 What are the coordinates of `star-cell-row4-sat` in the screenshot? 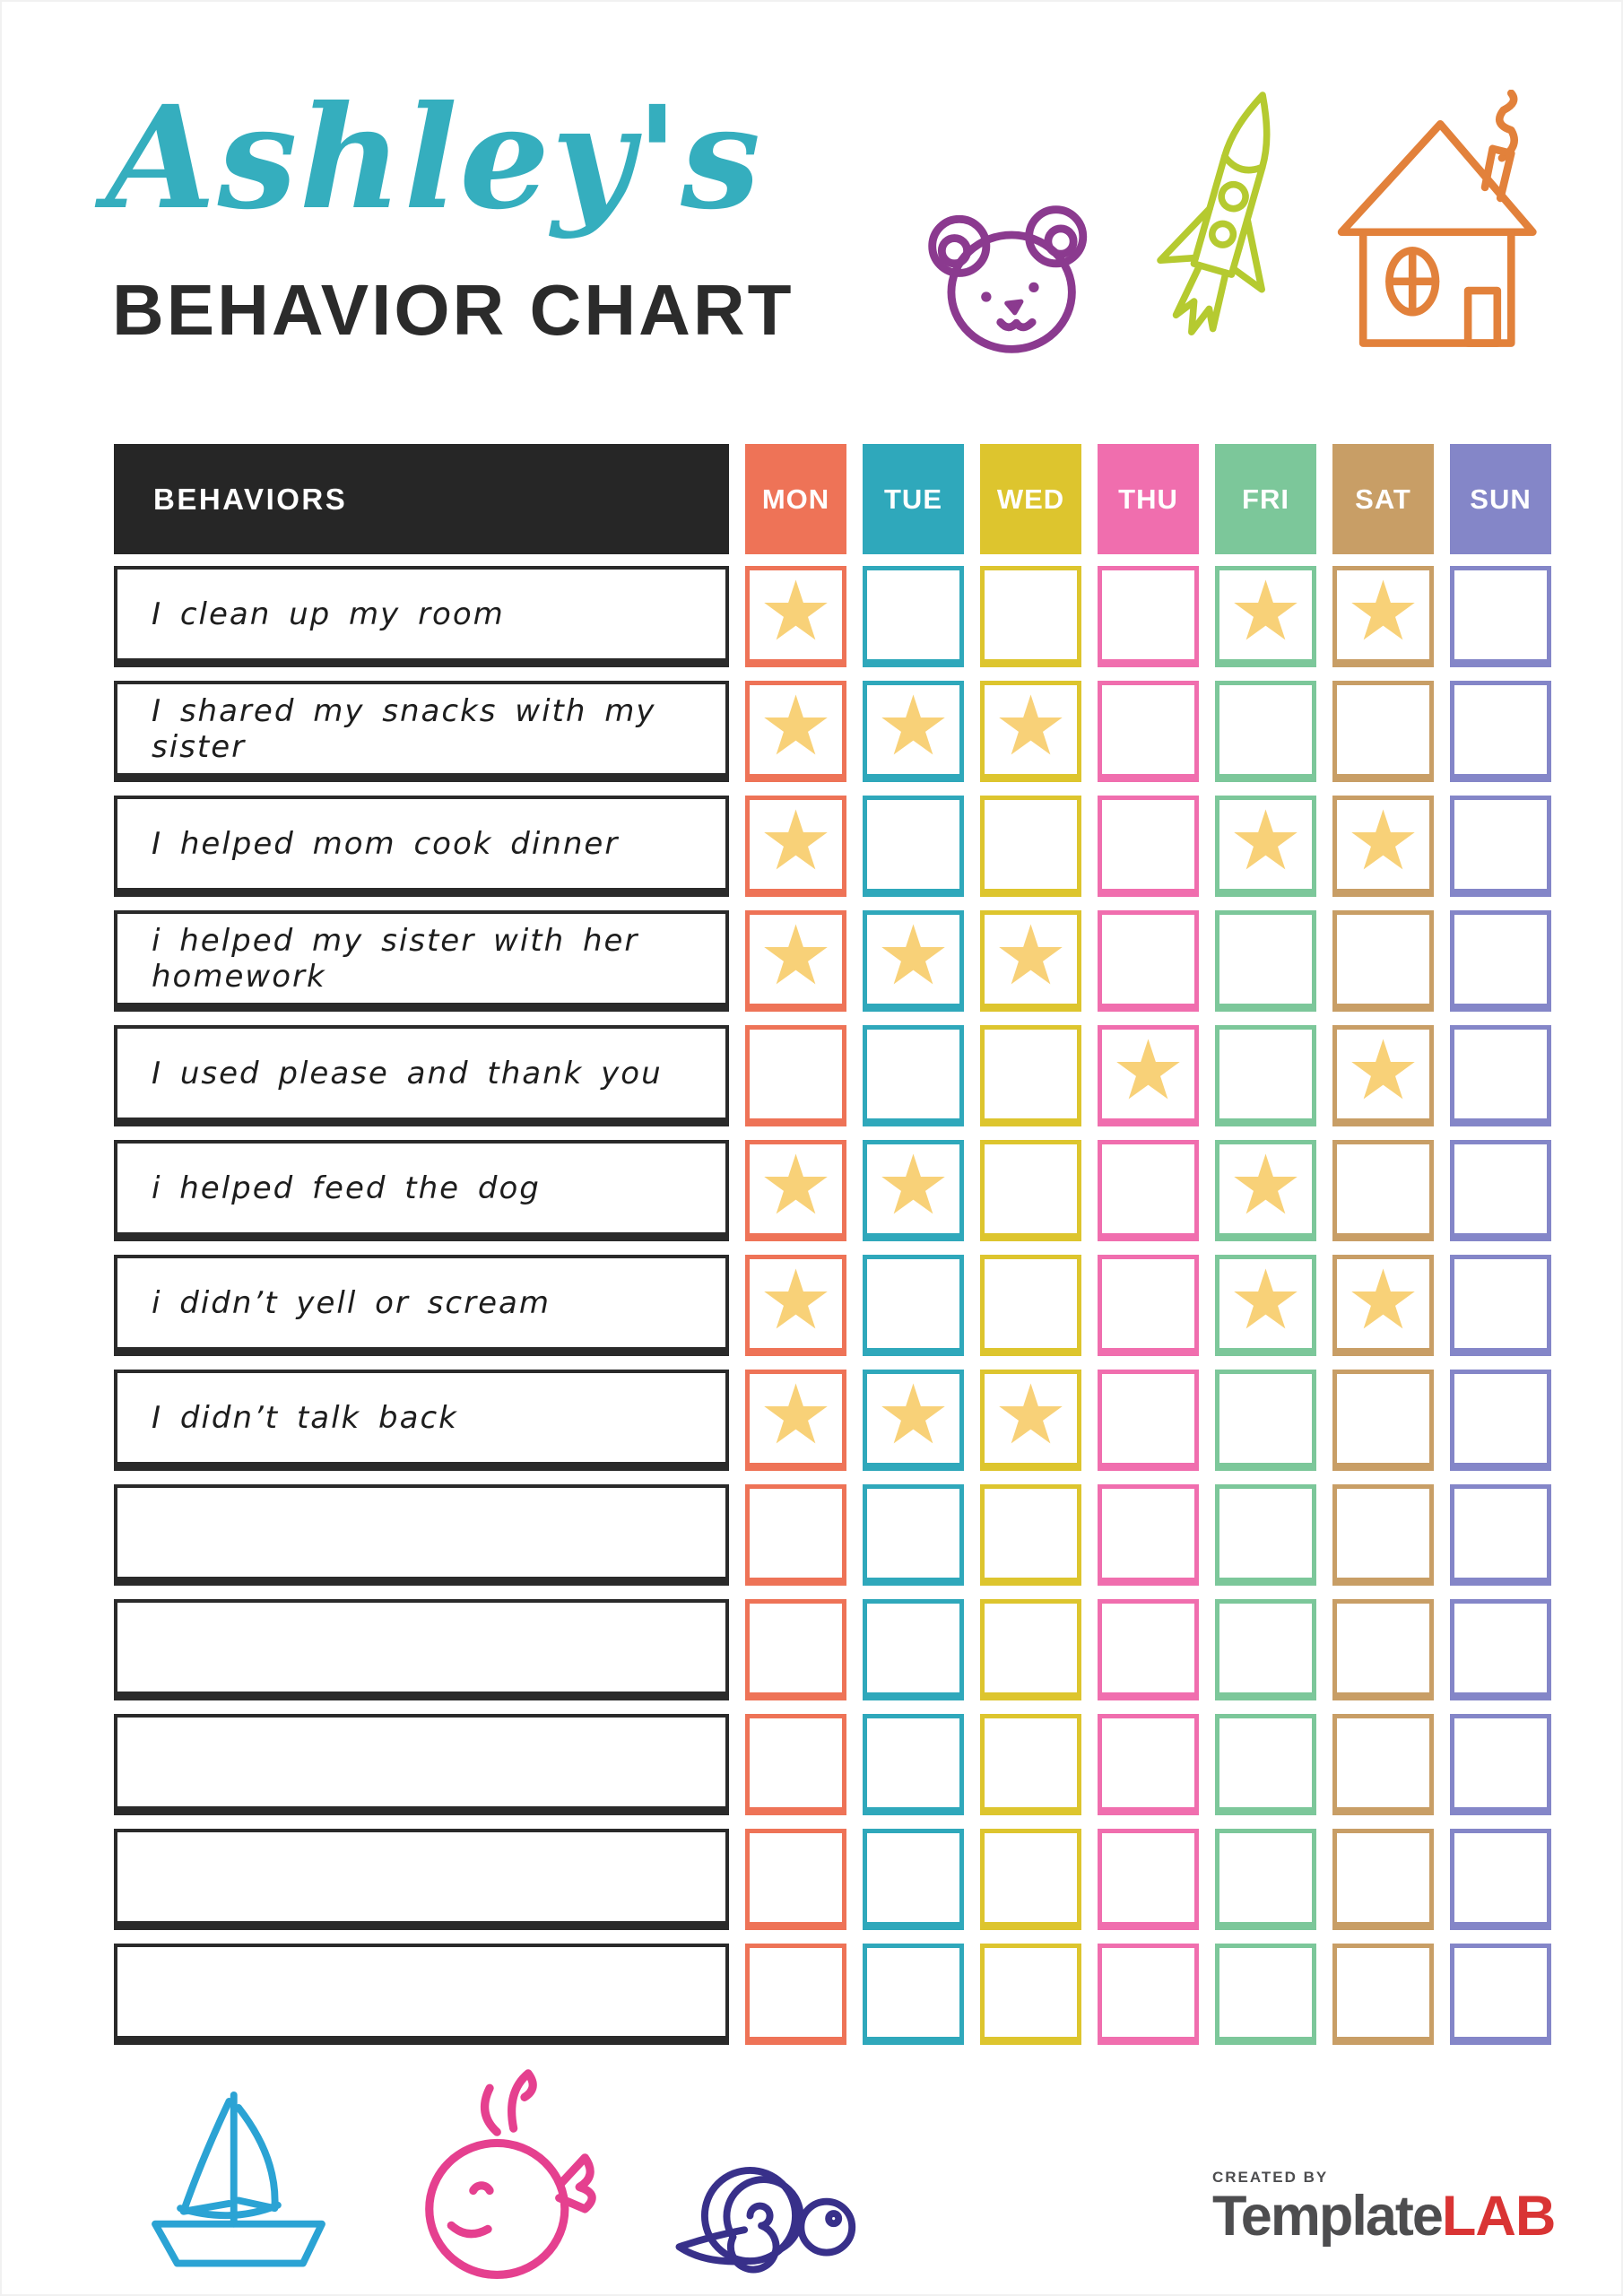 It's located at (1383, 961).